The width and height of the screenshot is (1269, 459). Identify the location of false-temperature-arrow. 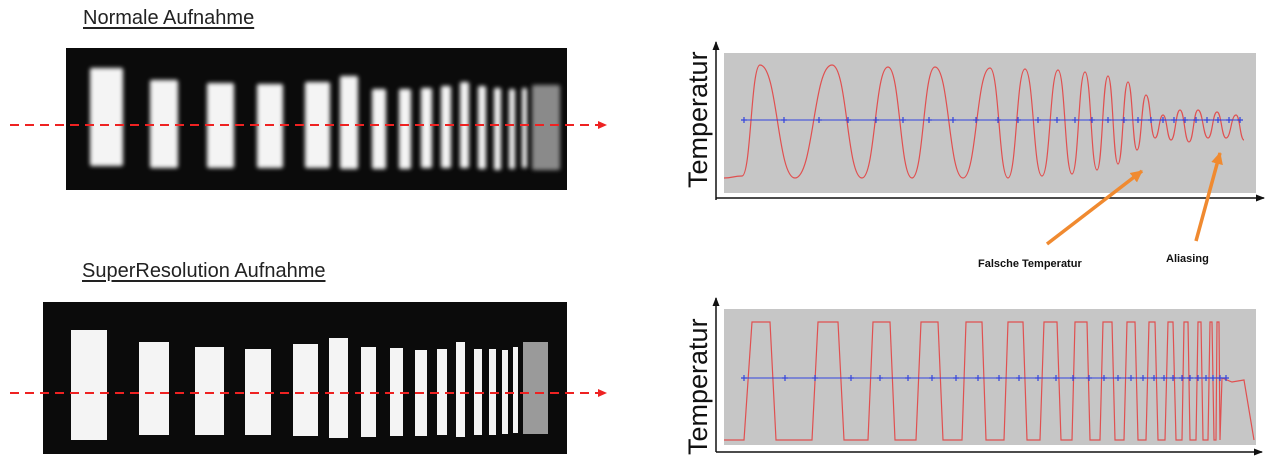
(1094, 207).